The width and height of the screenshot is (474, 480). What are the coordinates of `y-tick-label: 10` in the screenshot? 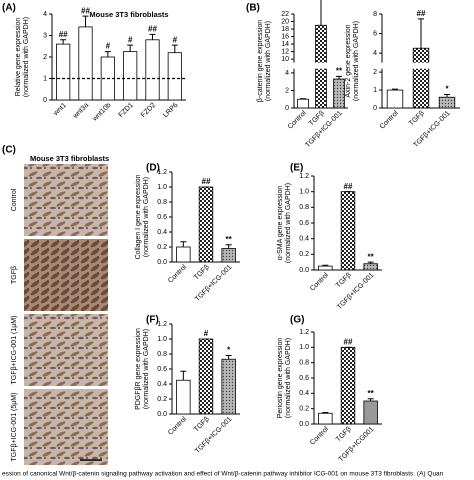 It's located at (285, 59).